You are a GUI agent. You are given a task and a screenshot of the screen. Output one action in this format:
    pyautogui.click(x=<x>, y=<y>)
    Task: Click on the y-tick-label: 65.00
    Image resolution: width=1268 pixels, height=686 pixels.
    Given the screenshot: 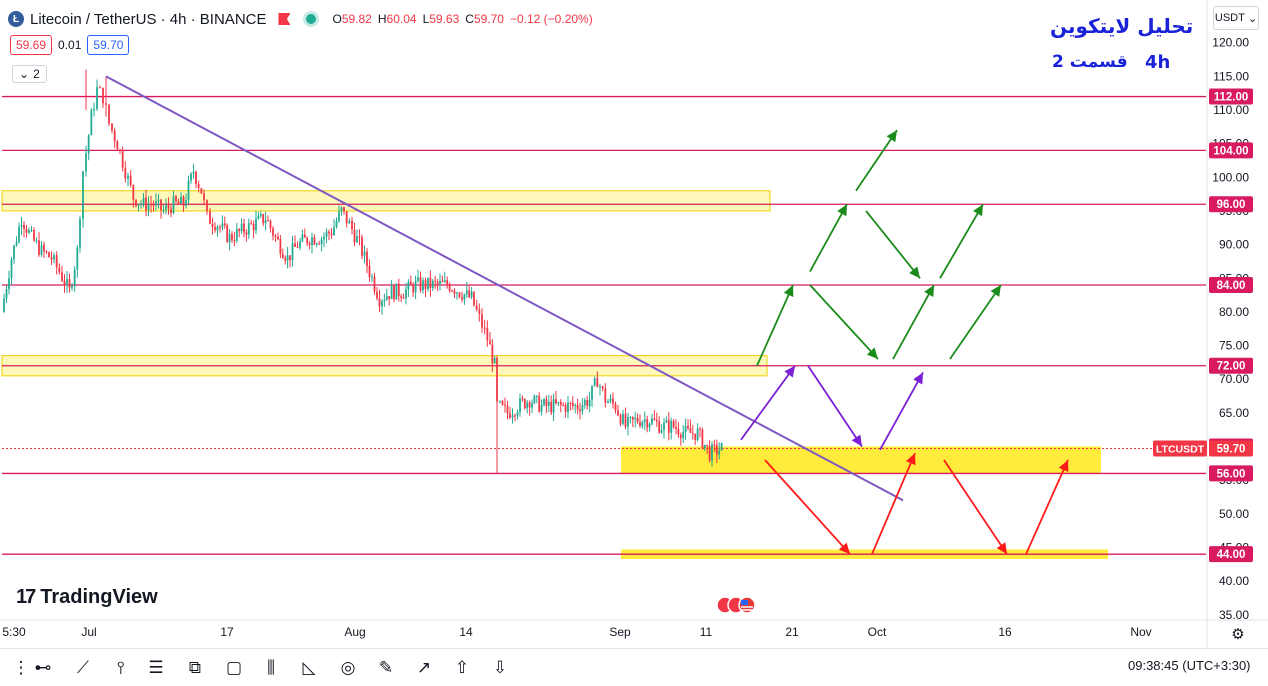 What is the action you would take?
    pyautogui.click(x=1234, y=413)
    